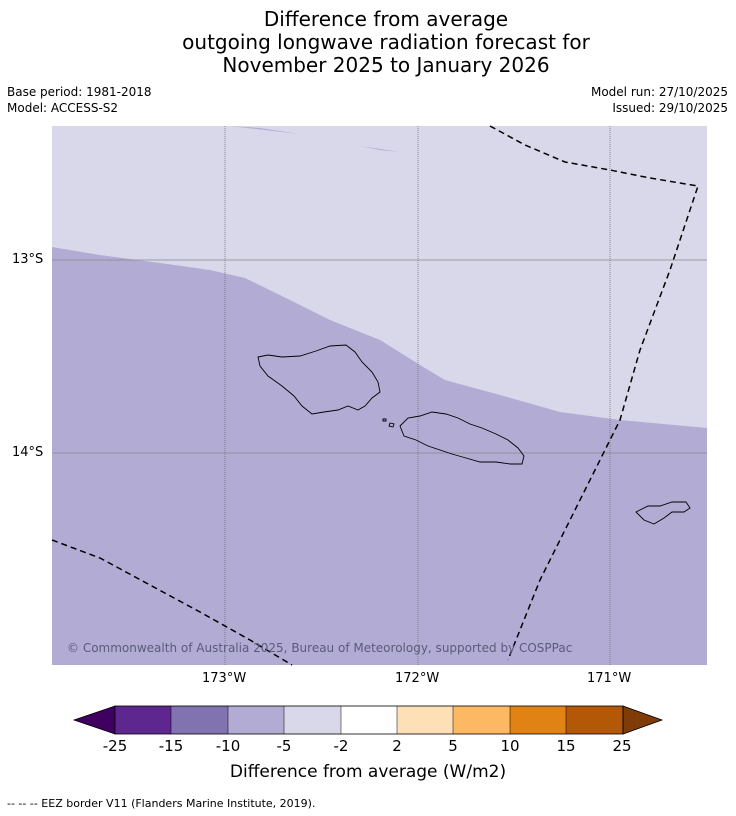 The image size is (736, 816). What do you see at coordinates (622, 746) in the screenshot?
I see `cb-tick-label: 25` at bounding box center [622, 746].